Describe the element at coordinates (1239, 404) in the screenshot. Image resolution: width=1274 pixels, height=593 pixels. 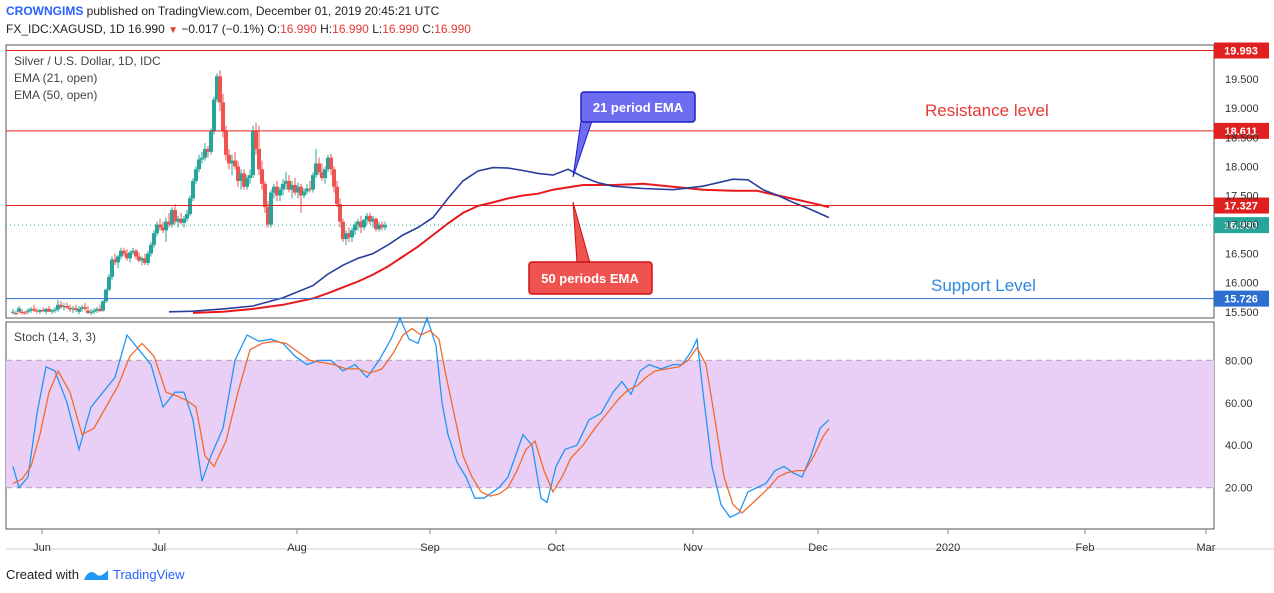
I see `stoch-tick-label: 60.00` at that location.